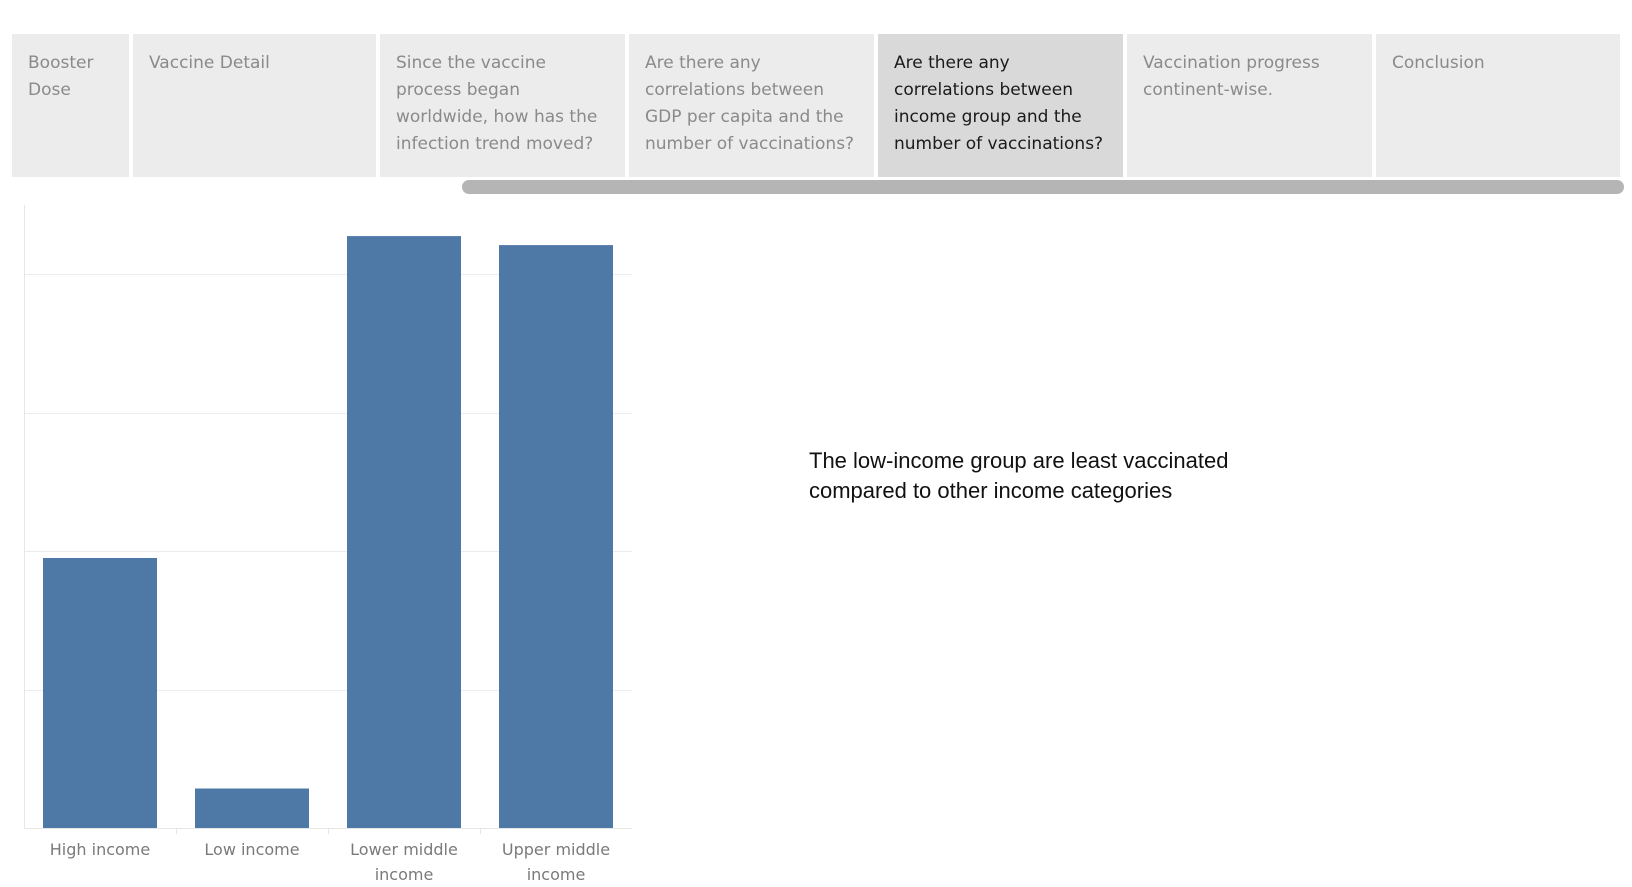 The image size is (1632, 887). I want to click on story-point-label: Vaccine Detail, so click(209, 63).